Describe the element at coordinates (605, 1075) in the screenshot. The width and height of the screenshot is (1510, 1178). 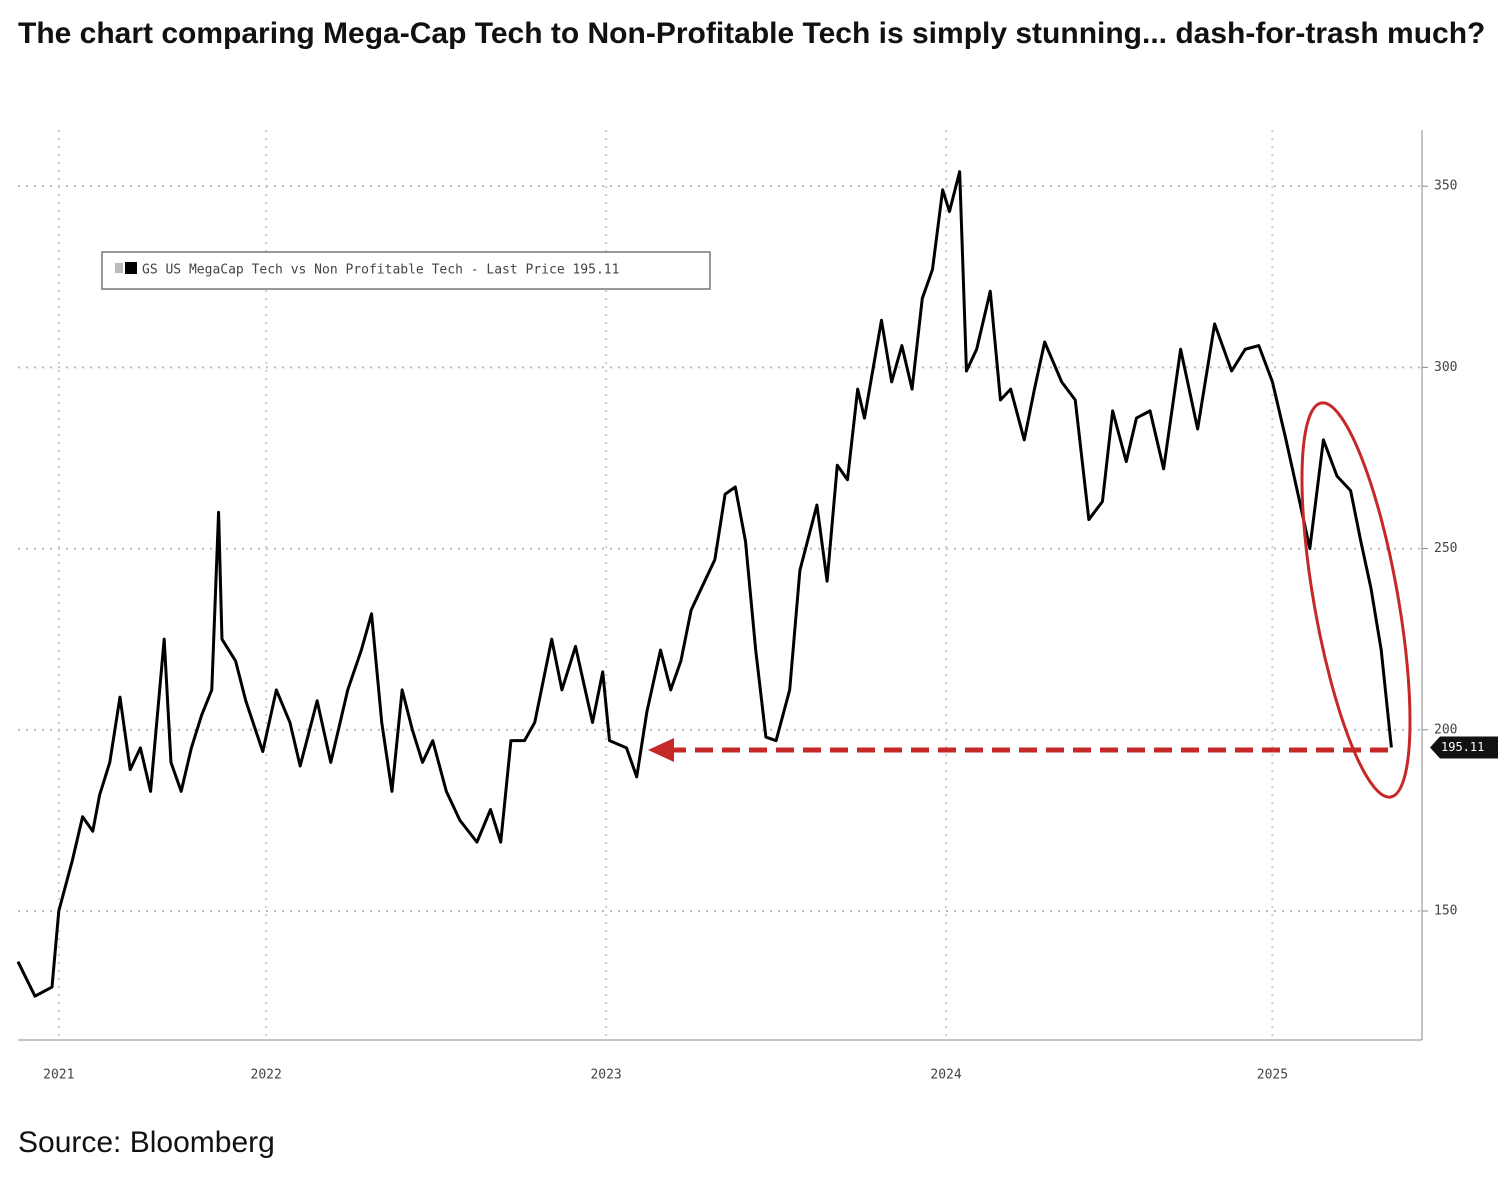
I see `x-tick-label: 2023` at that location.